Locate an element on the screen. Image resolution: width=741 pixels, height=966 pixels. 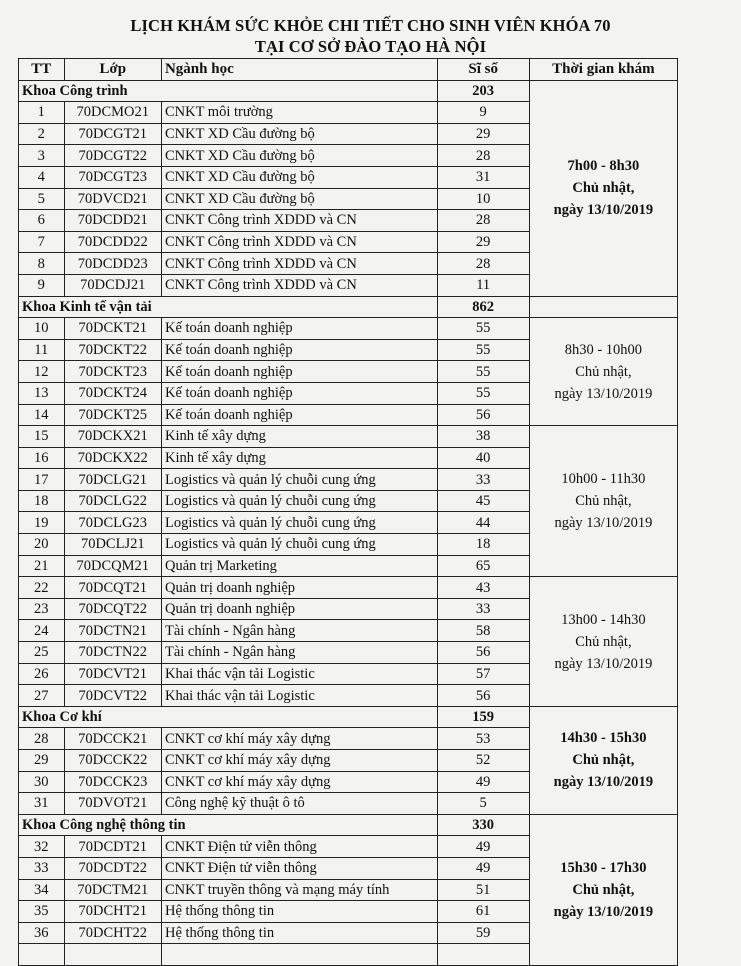
table-row: 23 70DCQT22 Quản trị doanh nghiệp 33 is located at coordinates (348, 609).